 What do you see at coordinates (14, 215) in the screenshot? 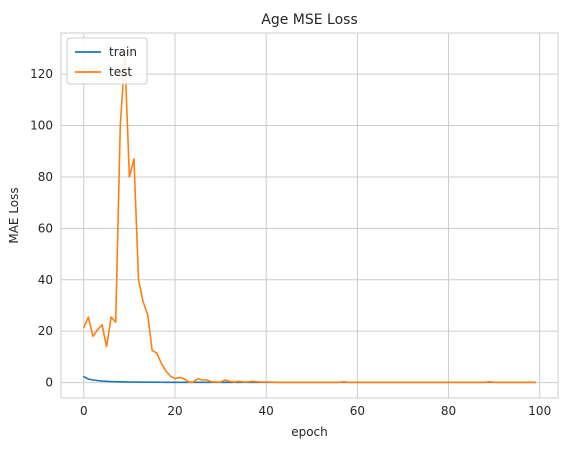
I see `y-axis-label: MAE Loss` at bounding box center [14, 215].